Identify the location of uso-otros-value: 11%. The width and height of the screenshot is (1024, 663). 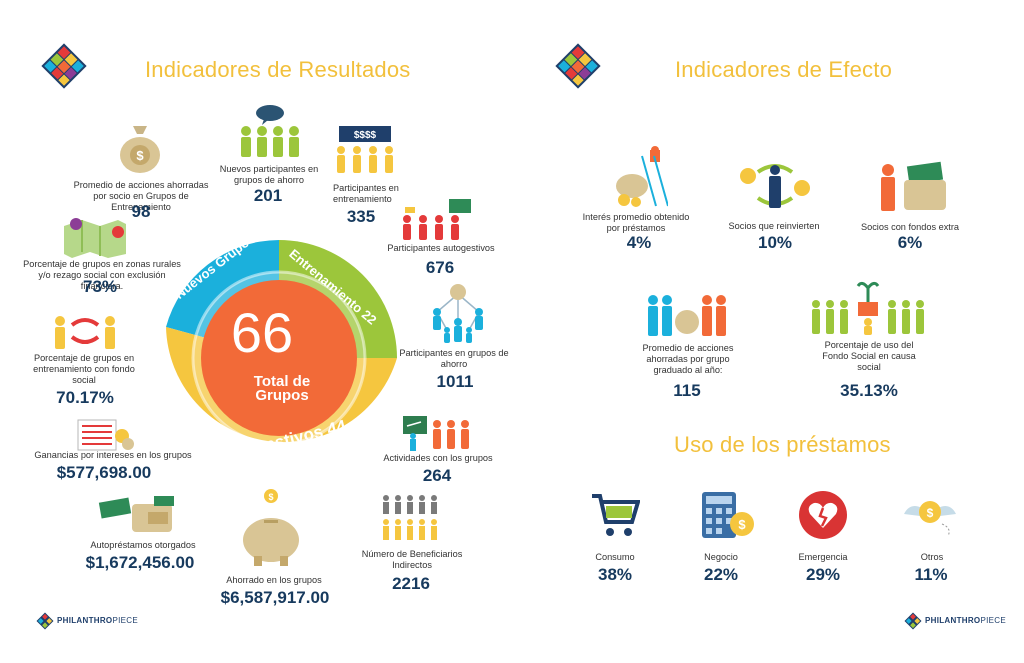
(931, 574).